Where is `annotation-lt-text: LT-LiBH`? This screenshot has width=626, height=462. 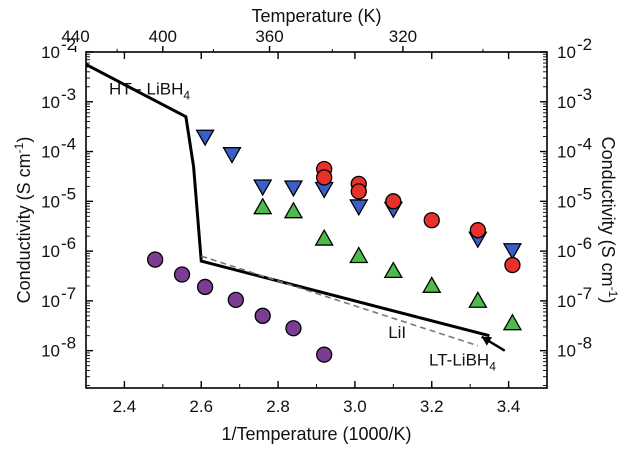
annotation-lt-text: LT-LiBH is located at coordinates (459, 360).